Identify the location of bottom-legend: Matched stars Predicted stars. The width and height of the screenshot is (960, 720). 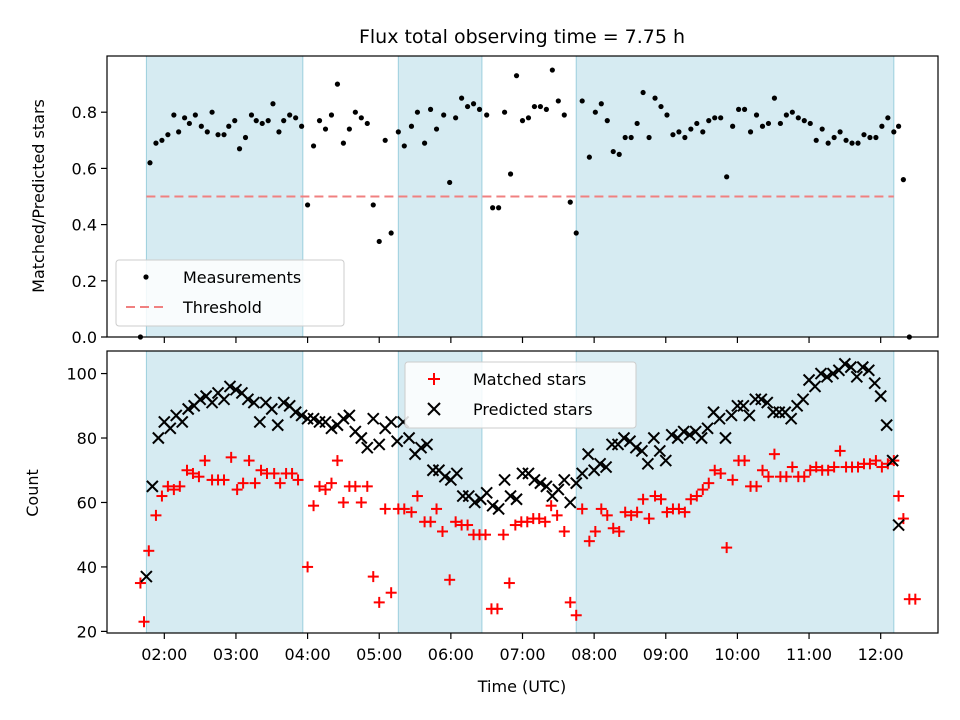
(520, 395).